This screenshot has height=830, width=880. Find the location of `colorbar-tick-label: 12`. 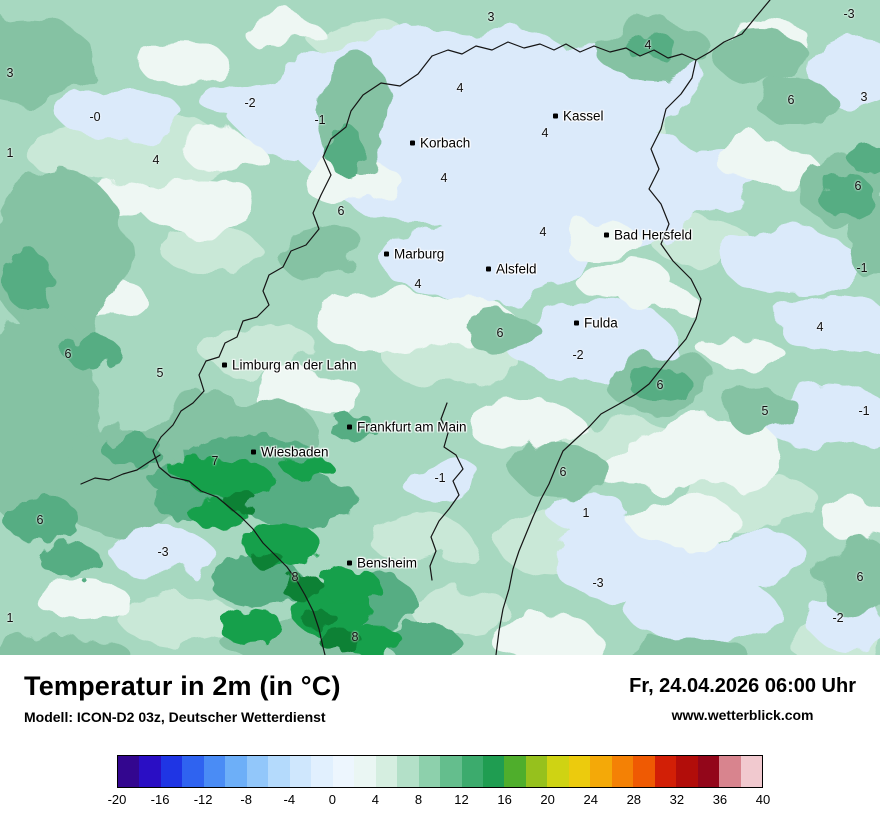

colorbar-tick-label: 12 is located at coordinates (461, 799).